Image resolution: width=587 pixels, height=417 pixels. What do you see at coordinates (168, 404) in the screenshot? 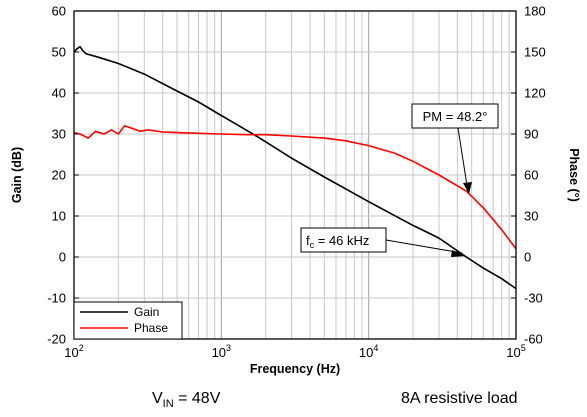
I see `input-voltage-subscript: IN` at bounding box center [168, 404].